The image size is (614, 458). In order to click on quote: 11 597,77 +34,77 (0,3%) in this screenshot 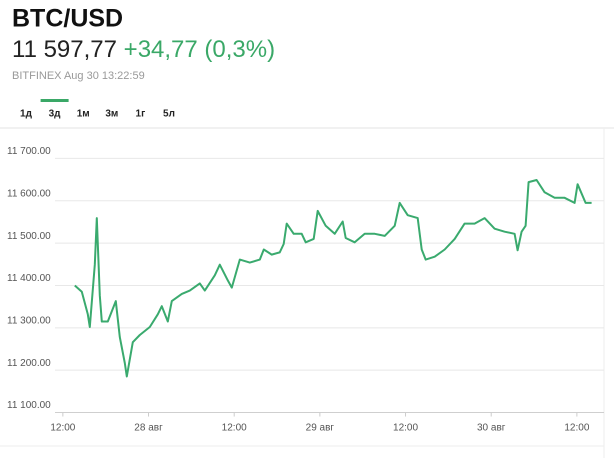, I will do `click(143, 49)`.